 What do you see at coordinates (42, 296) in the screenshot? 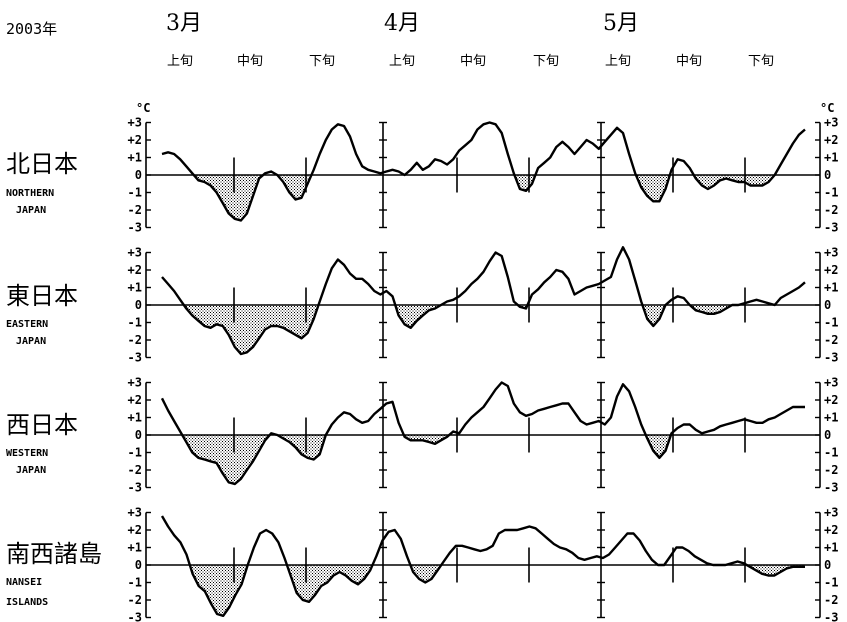
I see `region-label-eastern-jp: 東日本` at bounding box center [42, 296].